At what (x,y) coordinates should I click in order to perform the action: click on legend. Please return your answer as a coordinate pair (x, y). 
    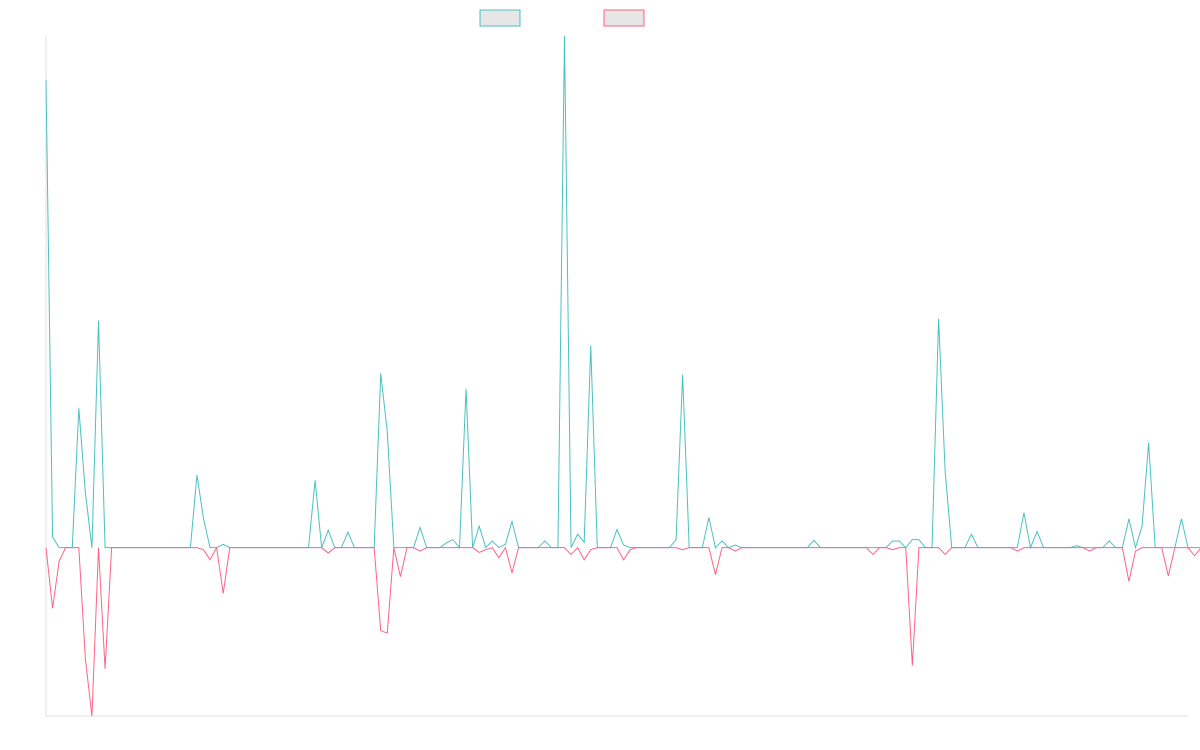
    Looking at the image, I should click on (562, 18).